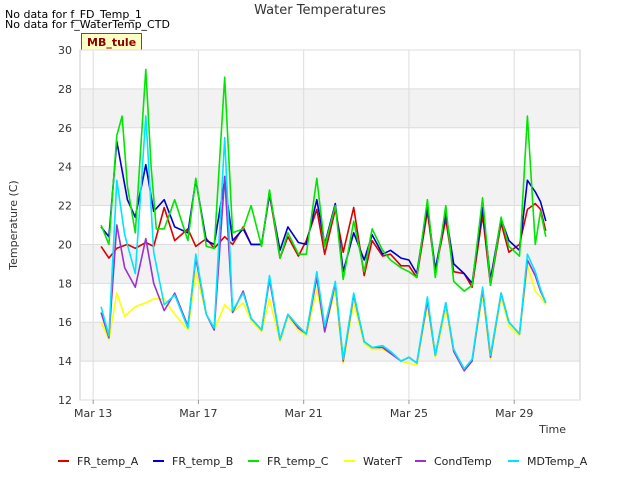 The width and height of the screenshot is (640, 480). Describe the element at coordinates (65, 283) in the screenshot. I see `y-tick-label: 18` at that location.